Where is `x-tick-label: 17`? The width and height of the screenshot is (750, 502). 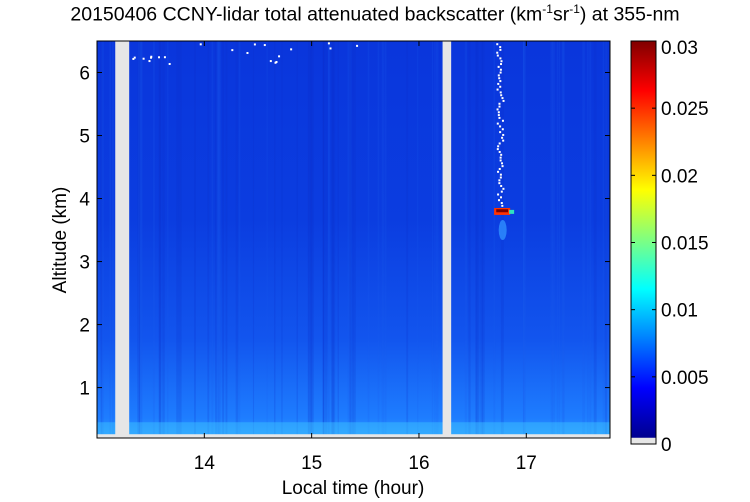 x-tick-label: 17 is located at coordinates (526, 463).